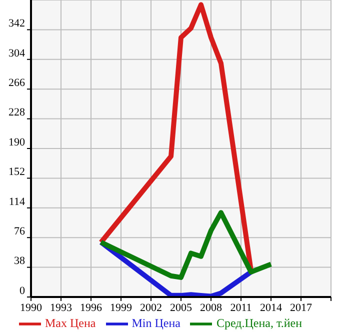 The width and height of the screenshot is (345, 335). Describe the element at coordinates (20, 261) in the screenshot. I see `y-tick-label: 38` at that location.